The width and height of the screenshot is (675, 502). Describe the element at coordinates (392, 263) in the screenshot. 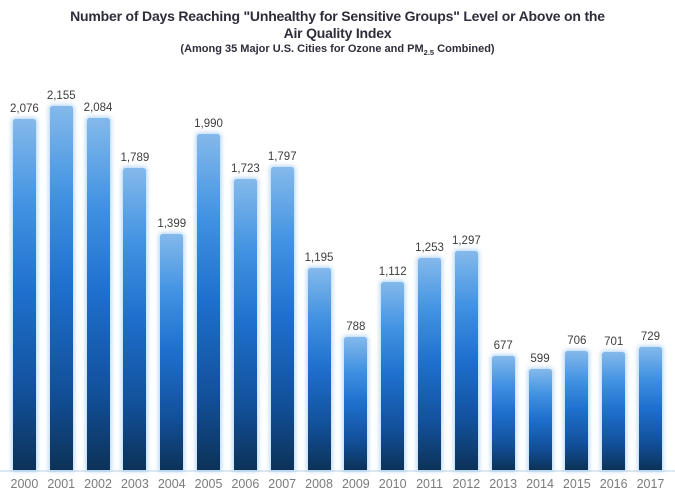

I see `bar-column: 1,112` at that location.